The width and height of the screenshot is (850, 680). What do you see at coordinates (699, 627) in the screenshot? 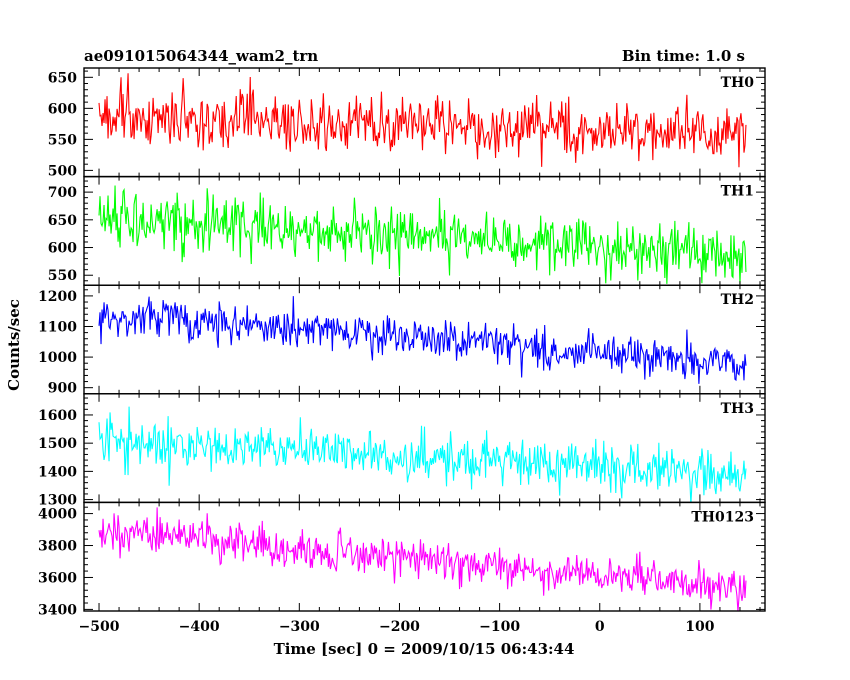
I see `x-tick-label: 100` at bounding box center [699, 627].